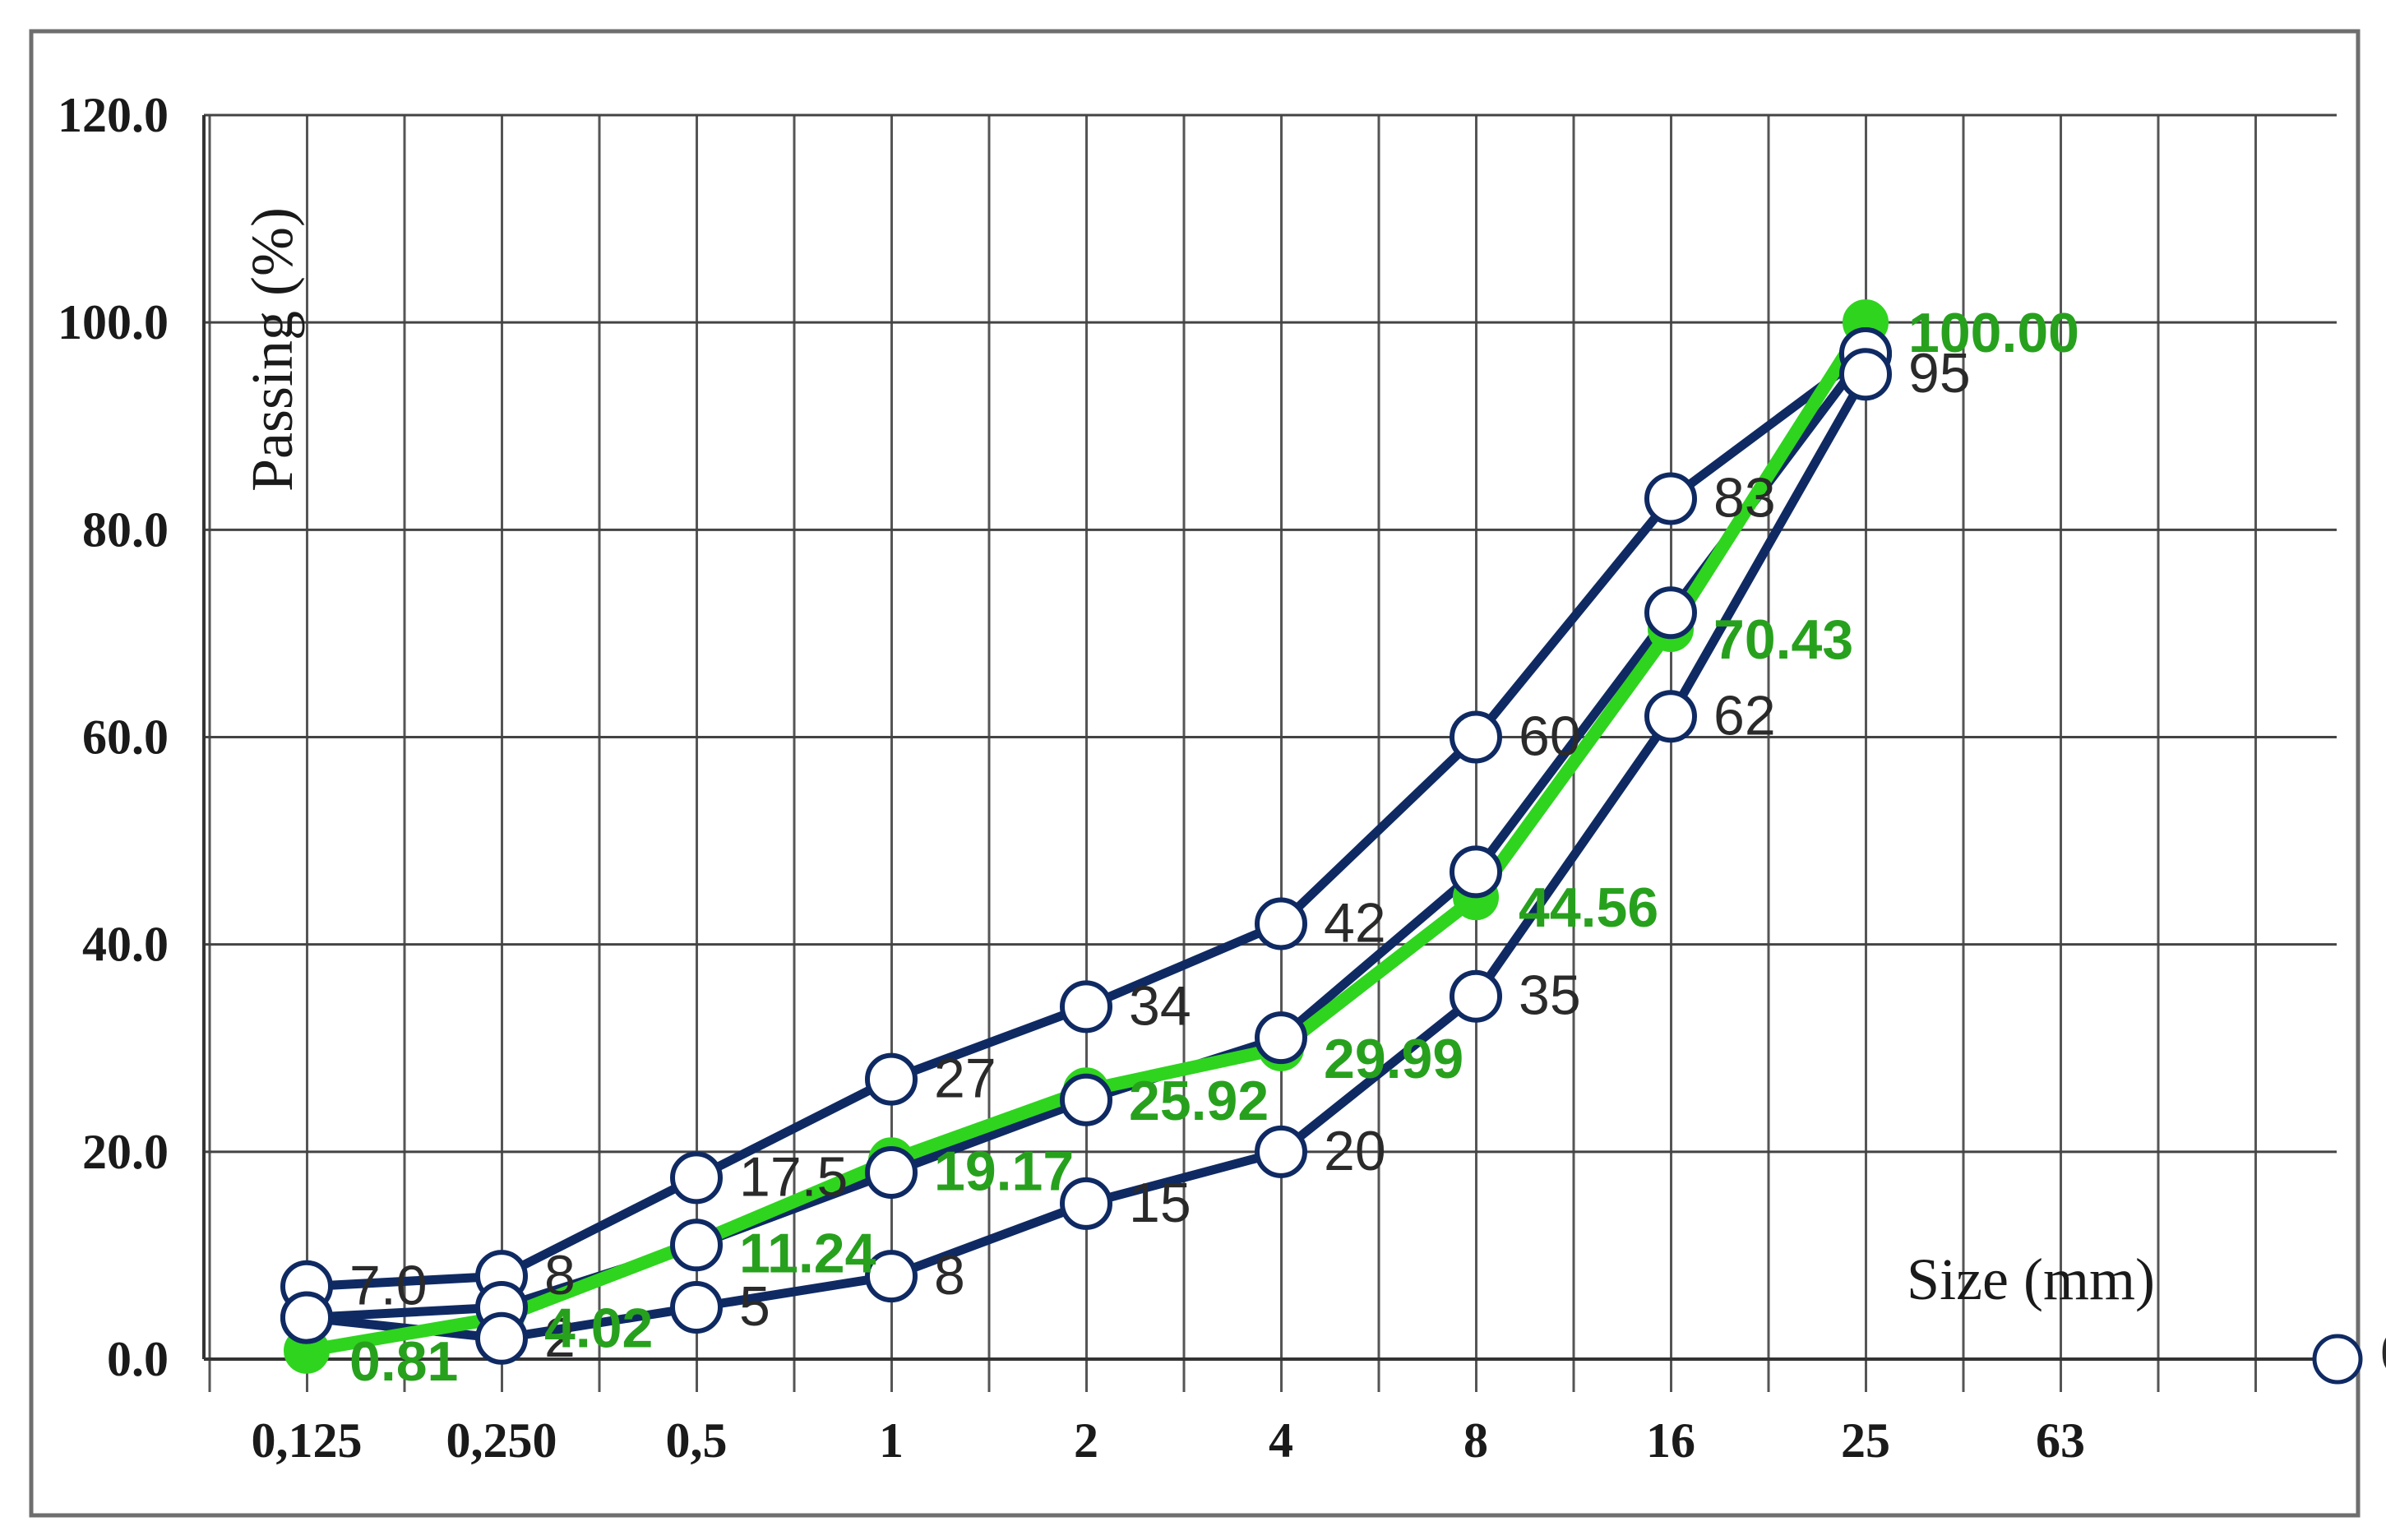 Image resolution: width=2386 pixels, height=1540 pixels. What do you see at coordinates (403, 1362) in the screenshot?
I see `data-label: 0.81` at bounding box center [403, 1362].